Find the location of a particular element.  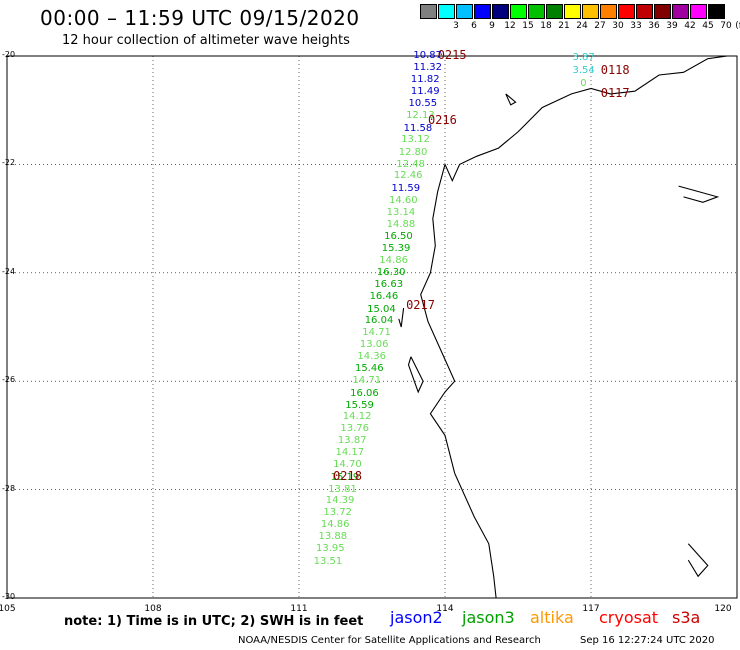

legend-unit: (ft) is located at coordinates (737, 26).